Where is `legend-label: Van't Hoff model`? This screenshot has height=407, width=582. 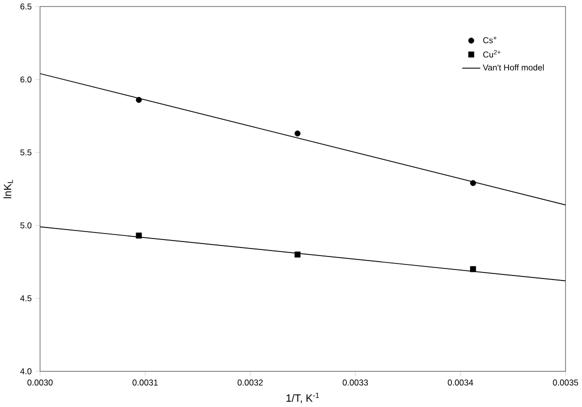
legend-label: Van't Hoff model is located at coordinates (513, 67).